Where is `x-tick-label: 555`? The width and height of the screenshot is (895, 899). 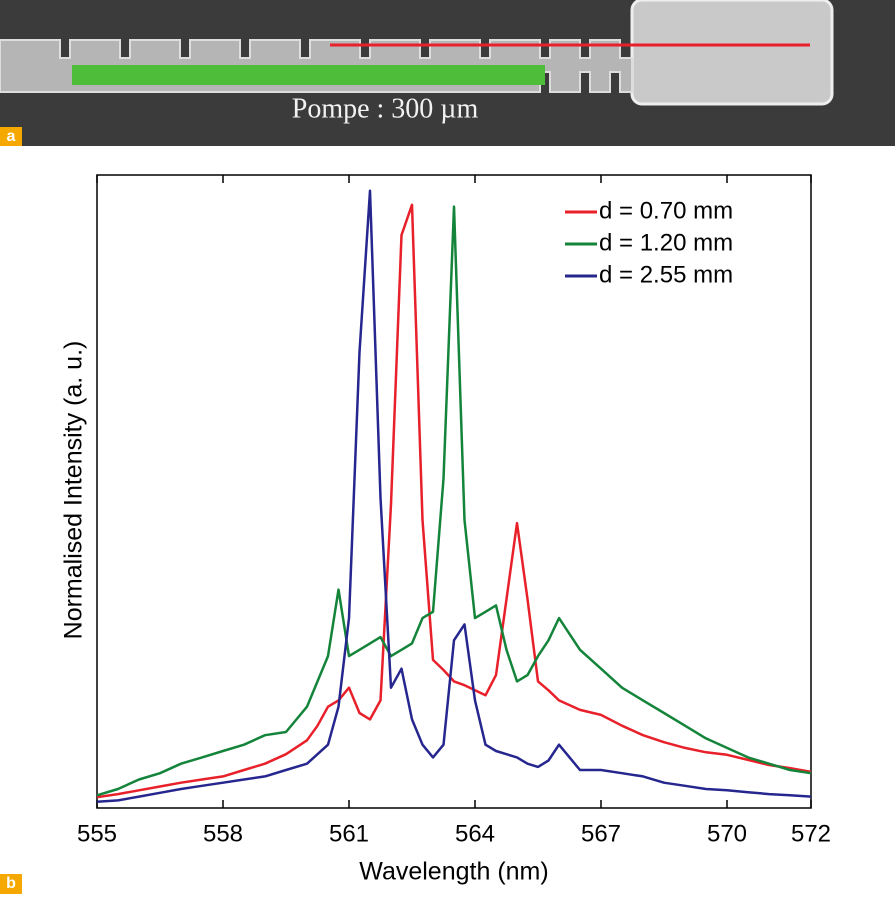 x-tick-label: 555 is located at coordinates (97, 833).